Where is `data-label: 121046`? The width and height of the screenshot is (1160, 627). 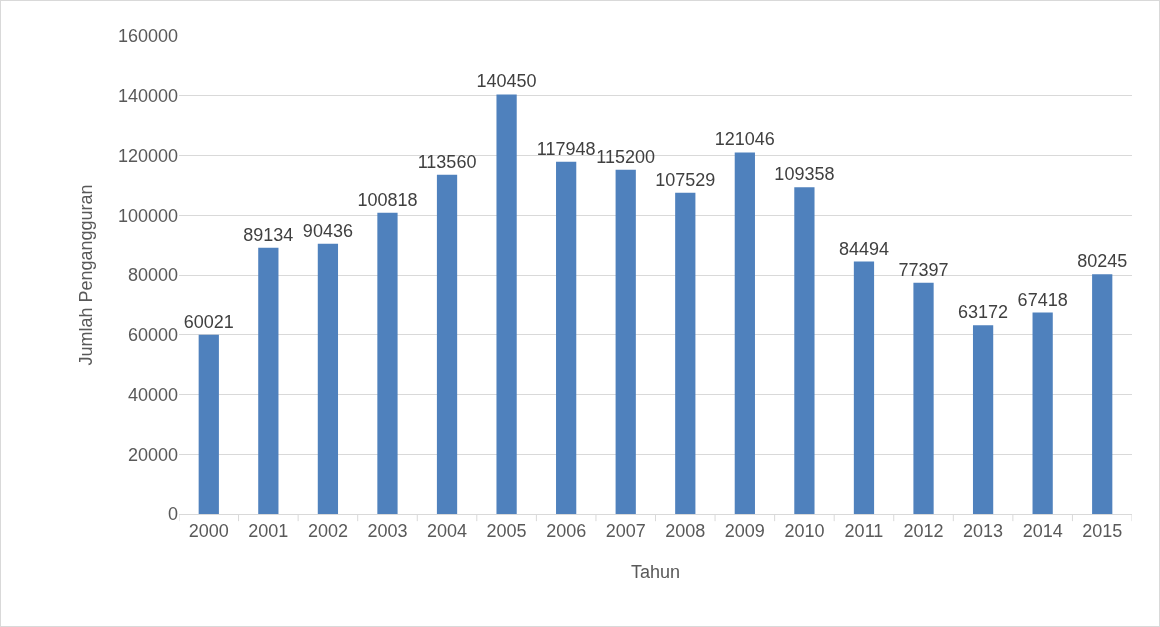
data-label: 121046 is located at coordinates (744, 139).